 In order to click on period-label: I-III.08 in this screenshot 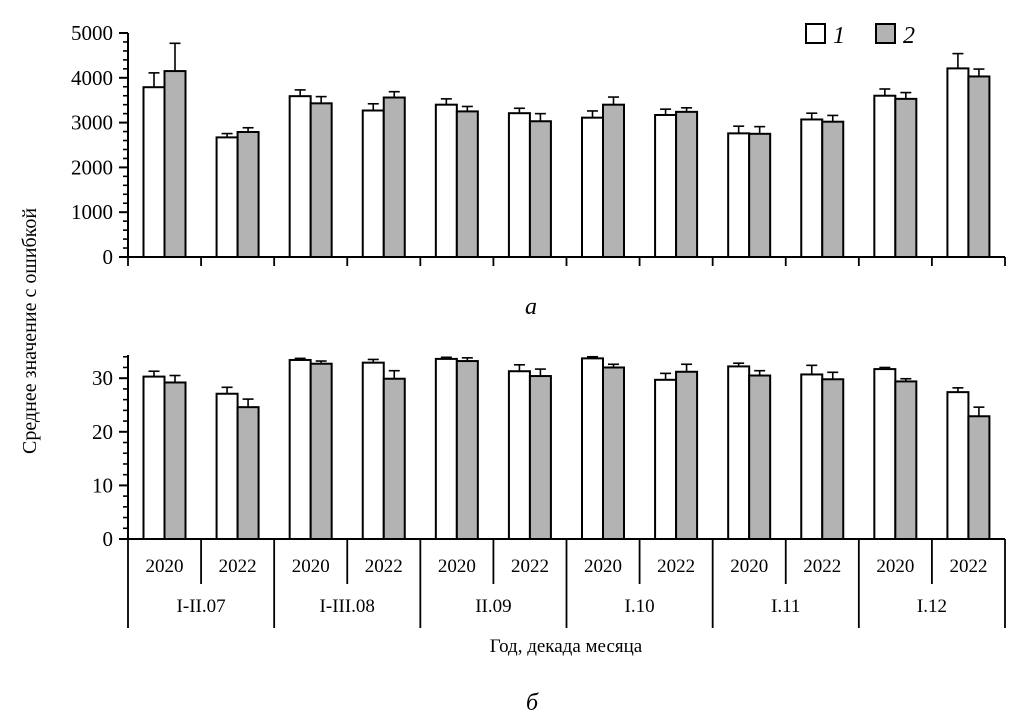, I will do `click(347, 606)`.